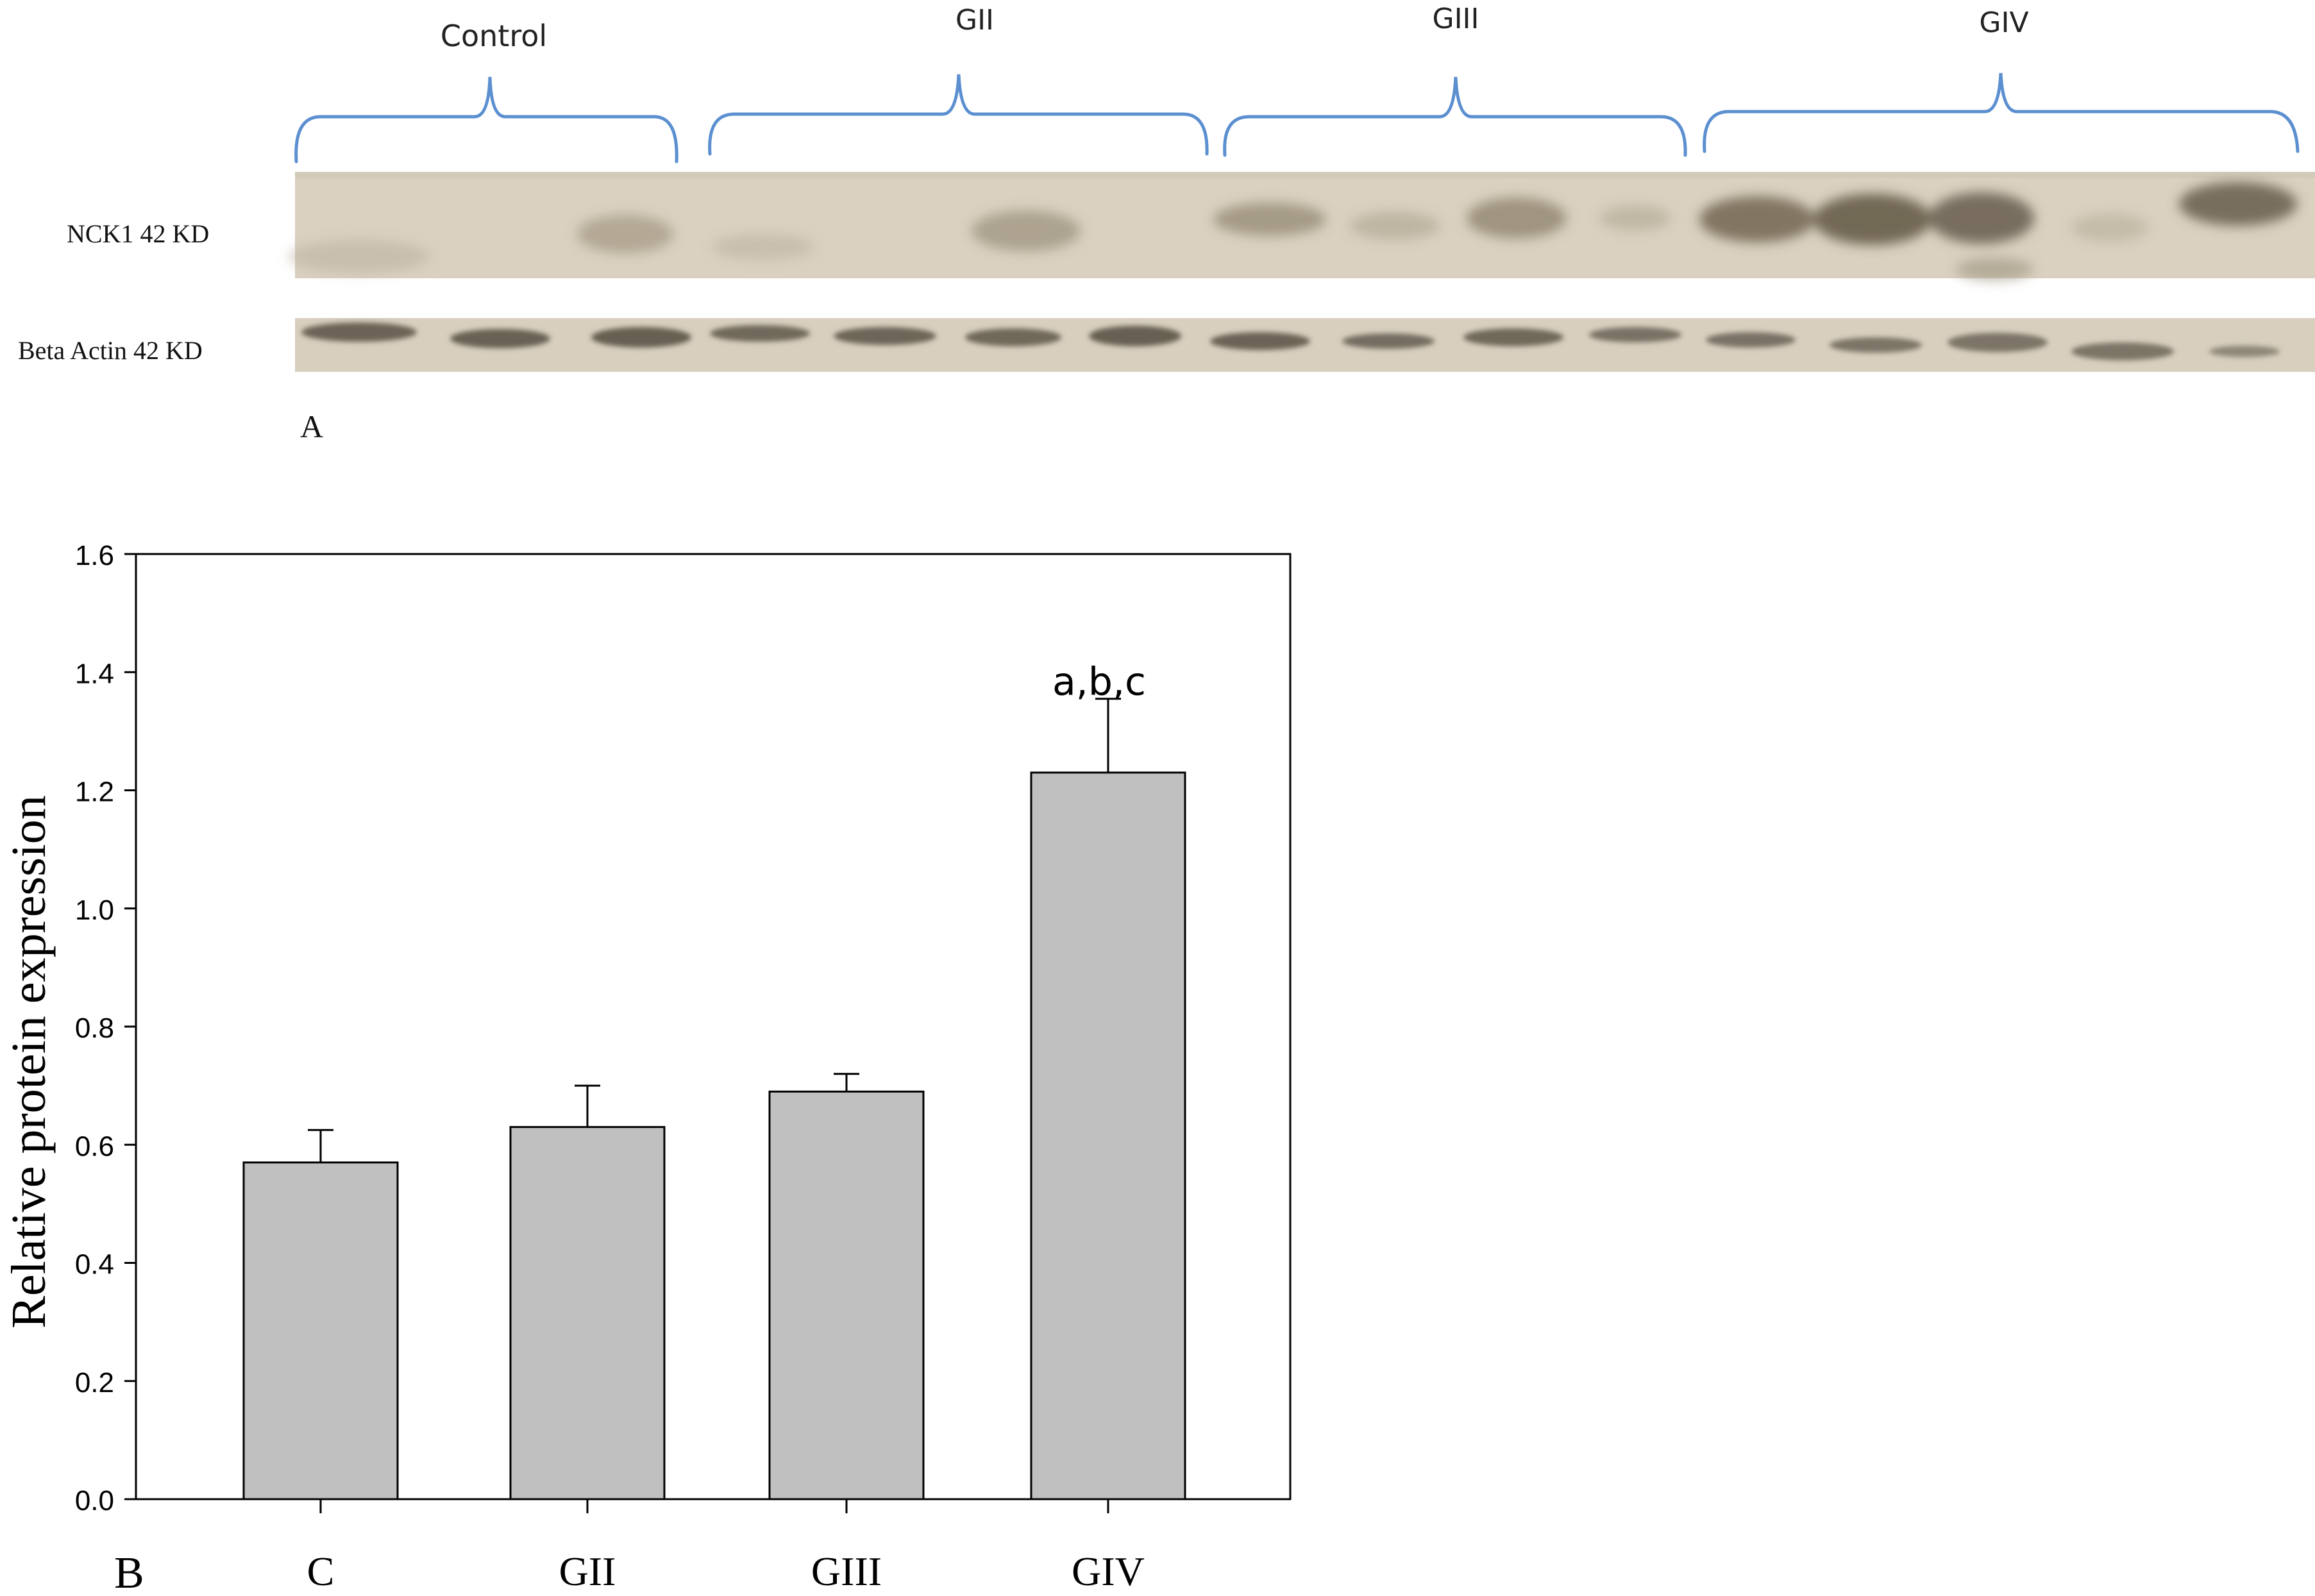 The height and width of the screenshot is (1596, 2315). Describe the element at coordinates (1456, 19) in the screenshot. I see `group-label-giii: GIII` at that location.